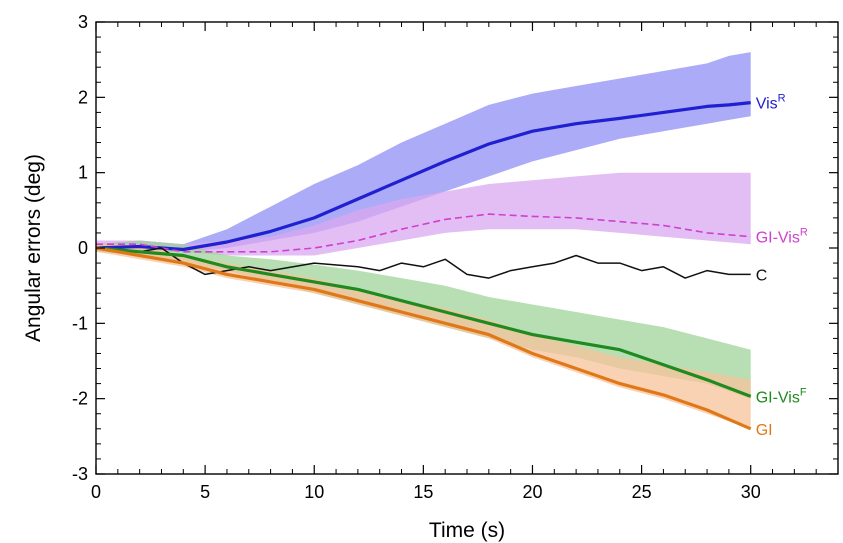  I want to click on c-label: C, so click(762, 275).